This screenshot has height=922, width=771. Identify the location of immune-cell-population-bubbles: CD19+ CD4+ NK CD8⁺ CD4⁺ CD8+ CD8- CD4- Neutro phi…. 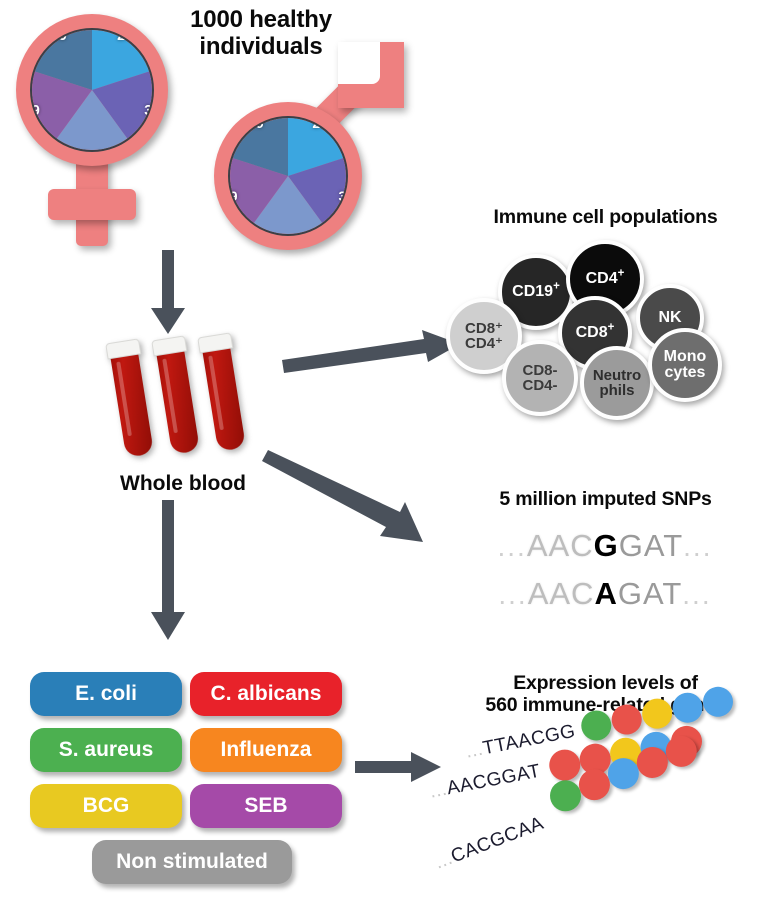
(605, 331).